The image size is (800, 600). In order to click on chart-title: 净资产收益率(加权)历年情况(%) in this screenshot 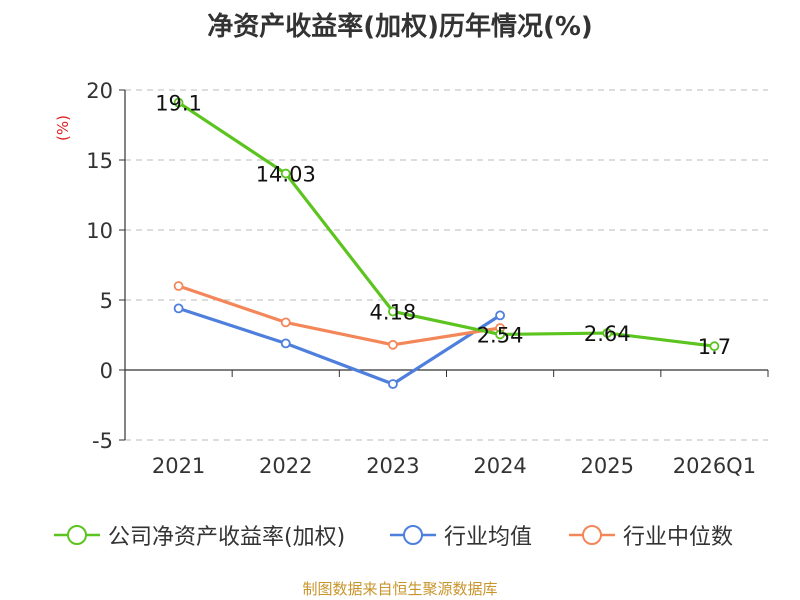, I will do `click(400, 27)`.